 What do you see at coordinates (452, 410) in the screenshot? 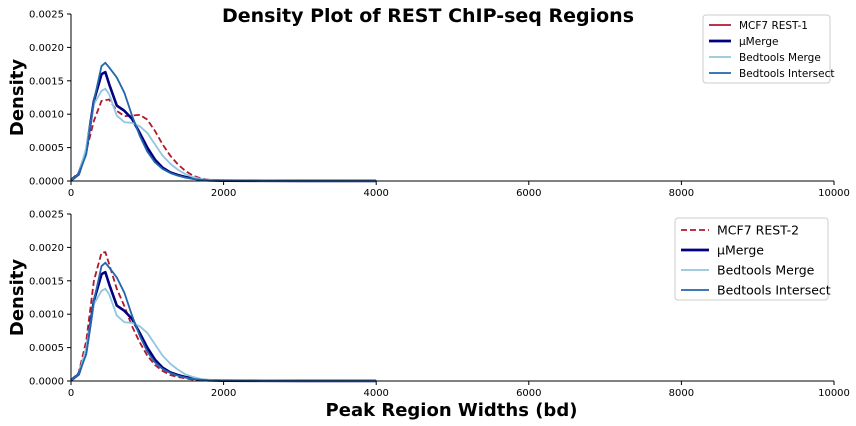
I see `x-axis-title: Peak Region Widths (bd)` at bounding box center [452, 410].